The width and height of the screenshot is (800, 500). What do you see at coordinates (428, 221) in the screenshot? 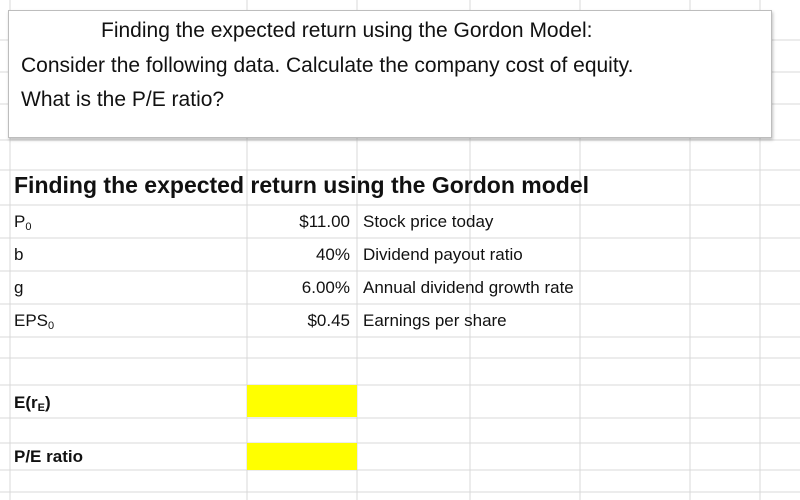
I see `description: Stock price today` at bounding box center [428, 221].